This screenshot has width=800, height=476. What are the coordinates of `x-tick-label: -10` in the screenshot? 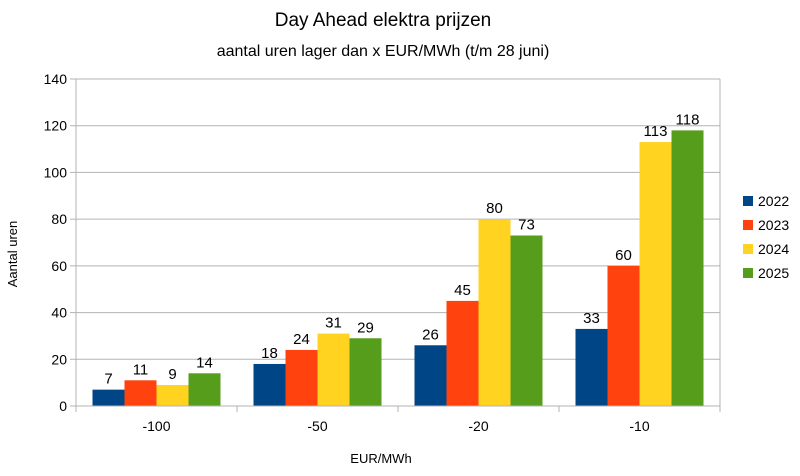 It's located at (639, 426).